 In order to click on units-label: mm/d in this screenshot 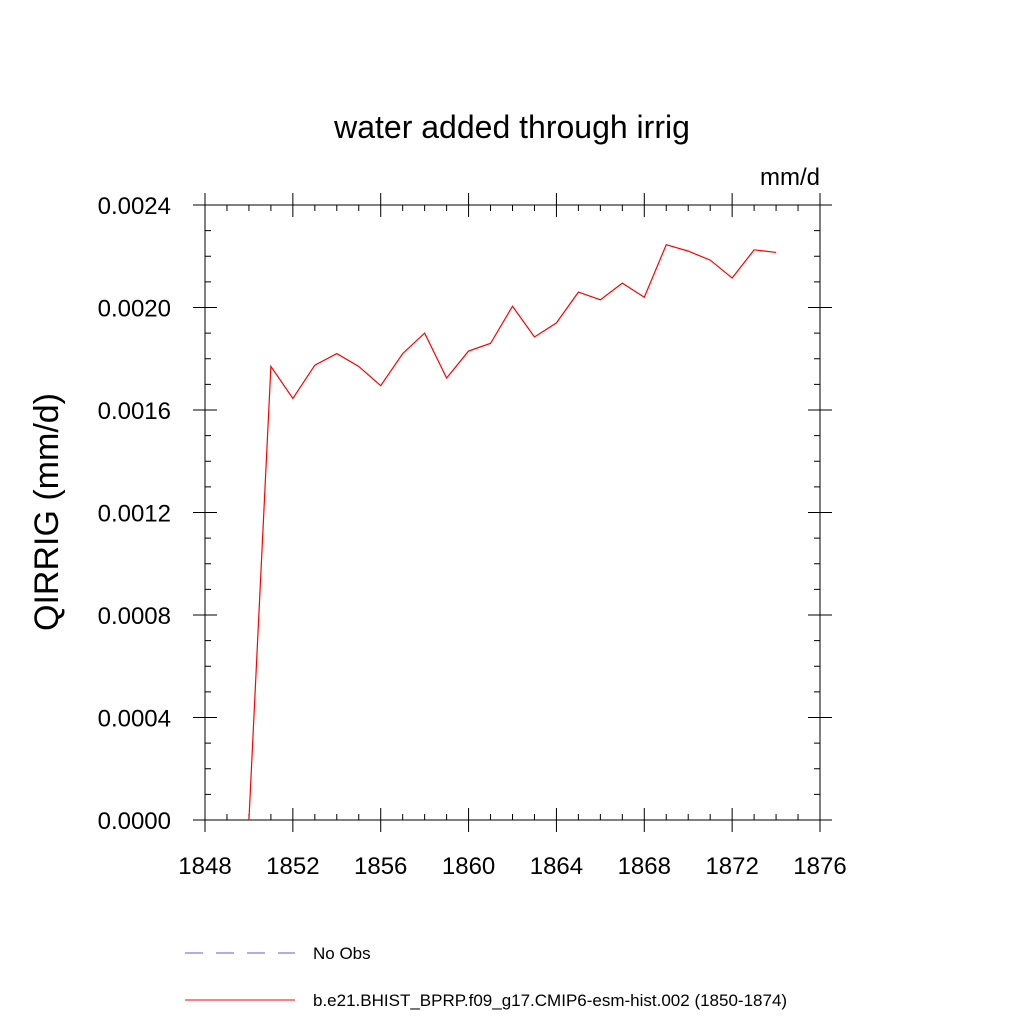, I will do `click(790, 177)`.